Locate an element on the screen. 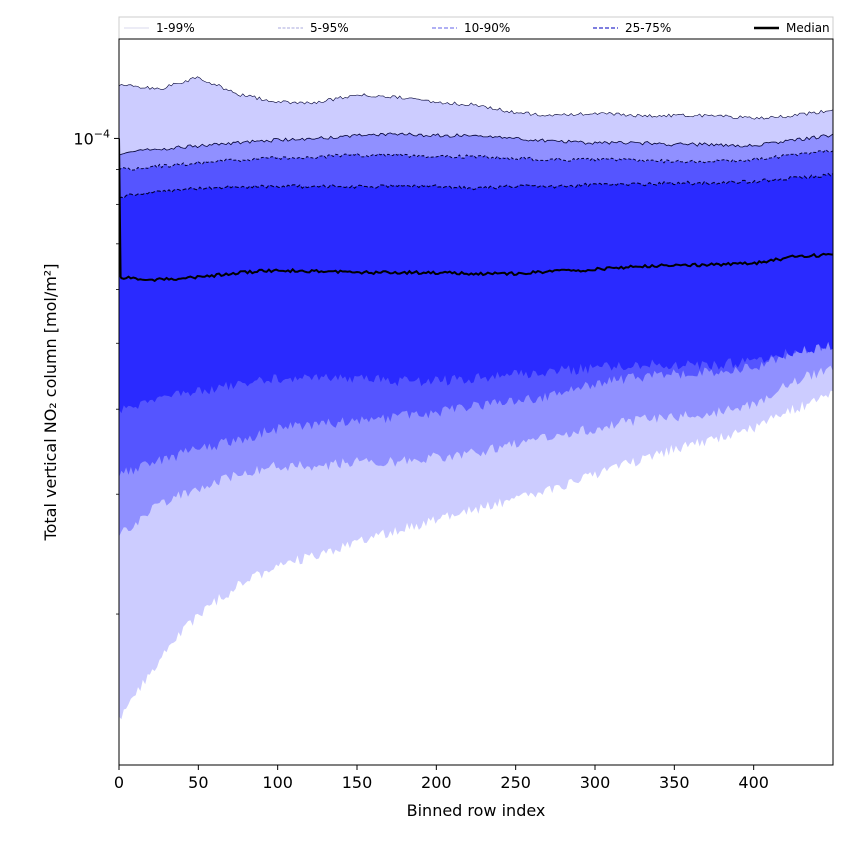  x-tick-label: 100 is located at coordinates (277, 782).